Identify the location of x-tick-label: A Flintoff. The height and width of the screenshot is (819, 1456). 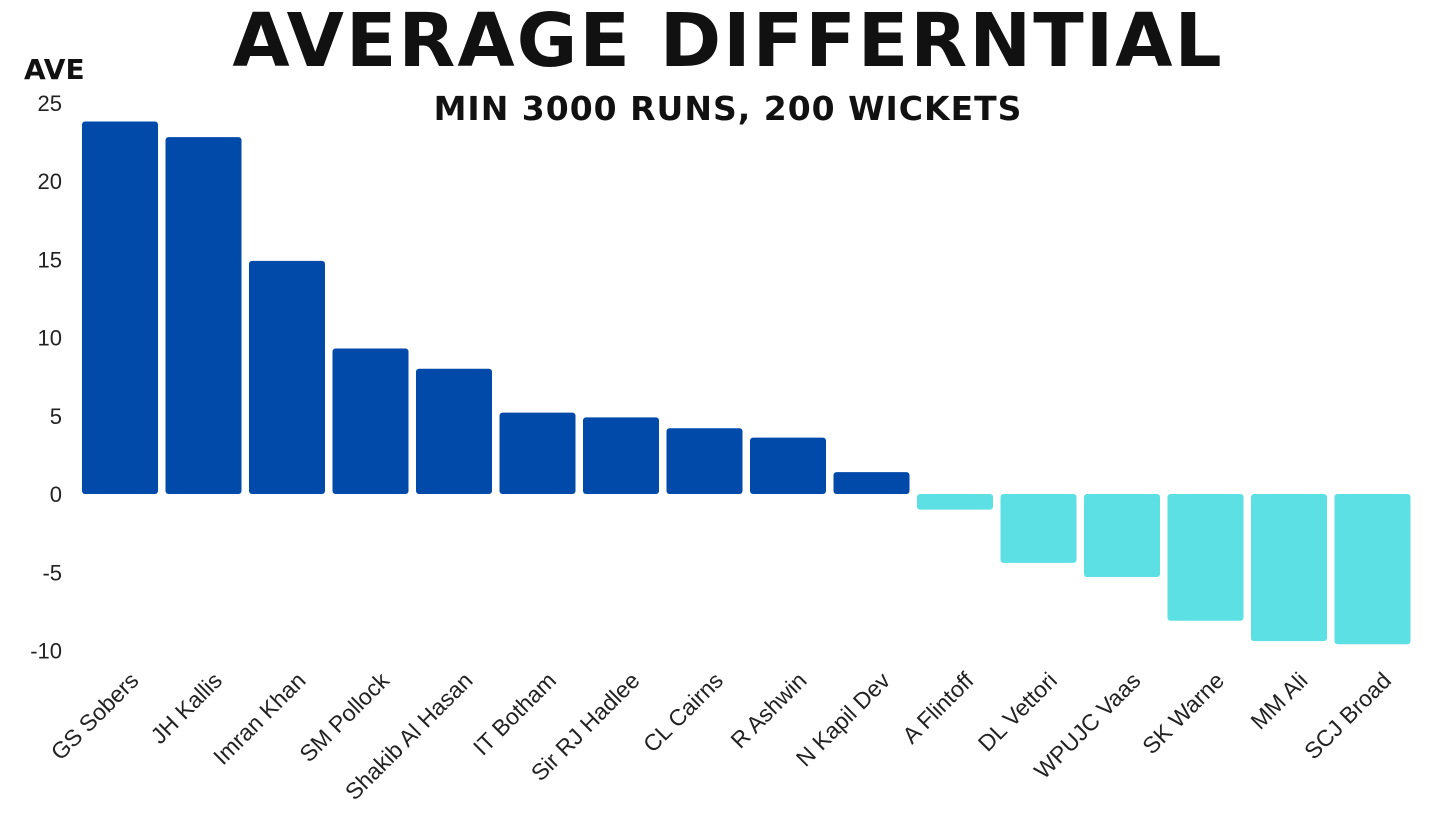
(938, 708).